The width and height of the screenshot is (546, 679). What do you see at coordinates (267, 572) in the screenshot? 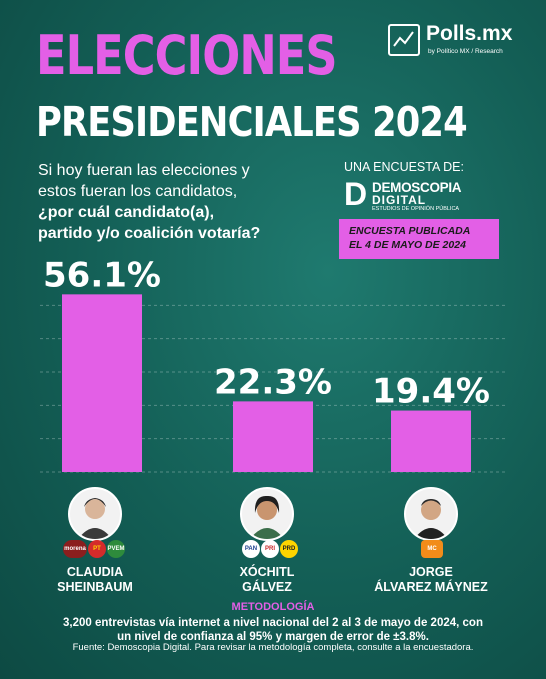
I see `candidate-first-name: XÓCHITL` at bounding box center [267, 572].